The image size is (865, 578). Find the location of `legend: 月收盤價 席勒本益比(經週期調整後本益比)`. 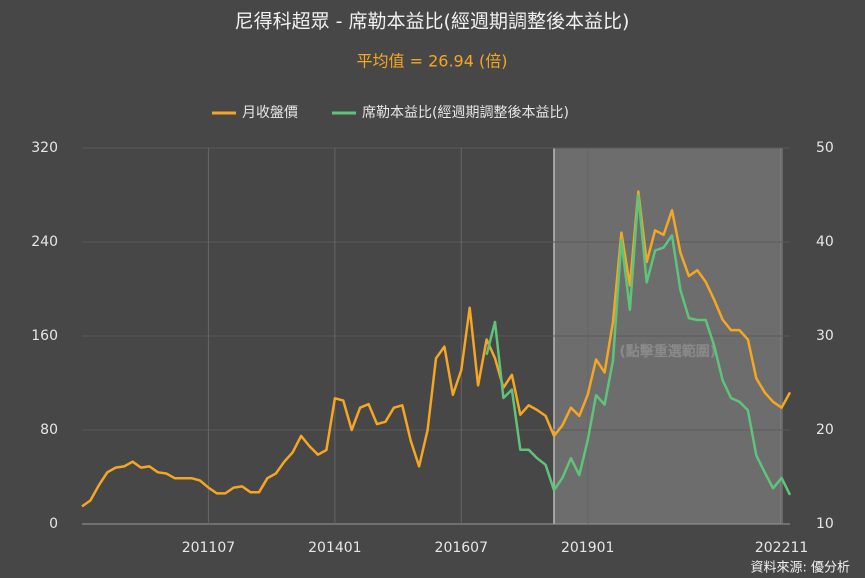

legend: 月收盤價 席勒本益比(經週期調整後本益比) is located at coordinates (390, 112).